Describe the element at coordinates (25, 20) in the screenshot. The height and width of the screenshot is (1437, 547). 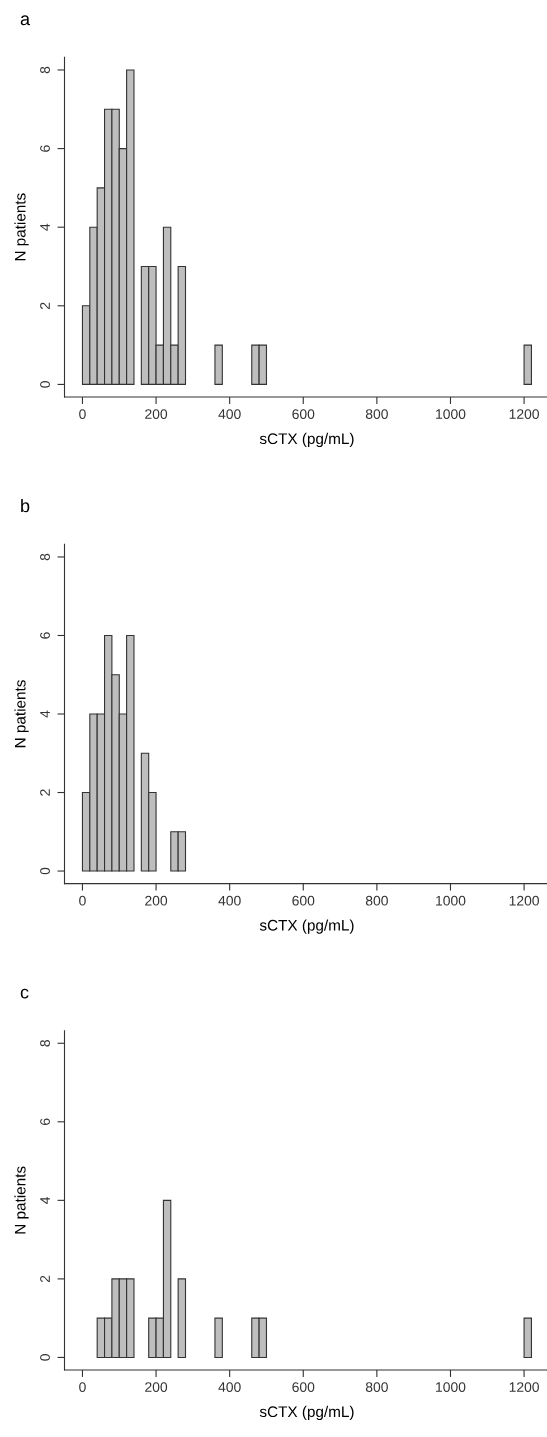
I see `chart-title: a` at that location.